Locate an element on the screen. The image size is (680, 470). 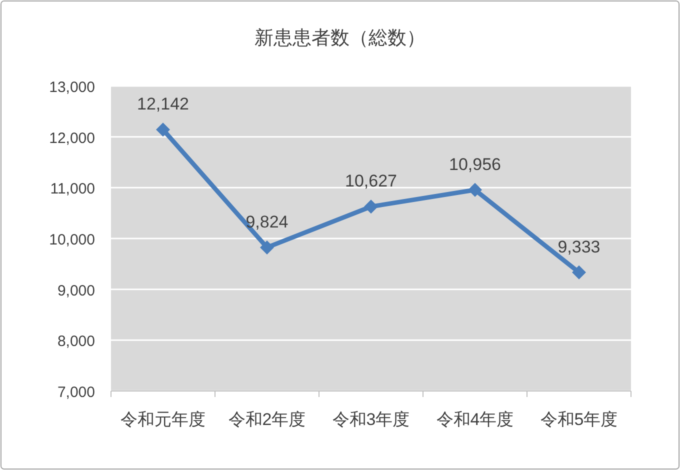
y-tick-label: 10,000 is located at coordinates (72, 240).